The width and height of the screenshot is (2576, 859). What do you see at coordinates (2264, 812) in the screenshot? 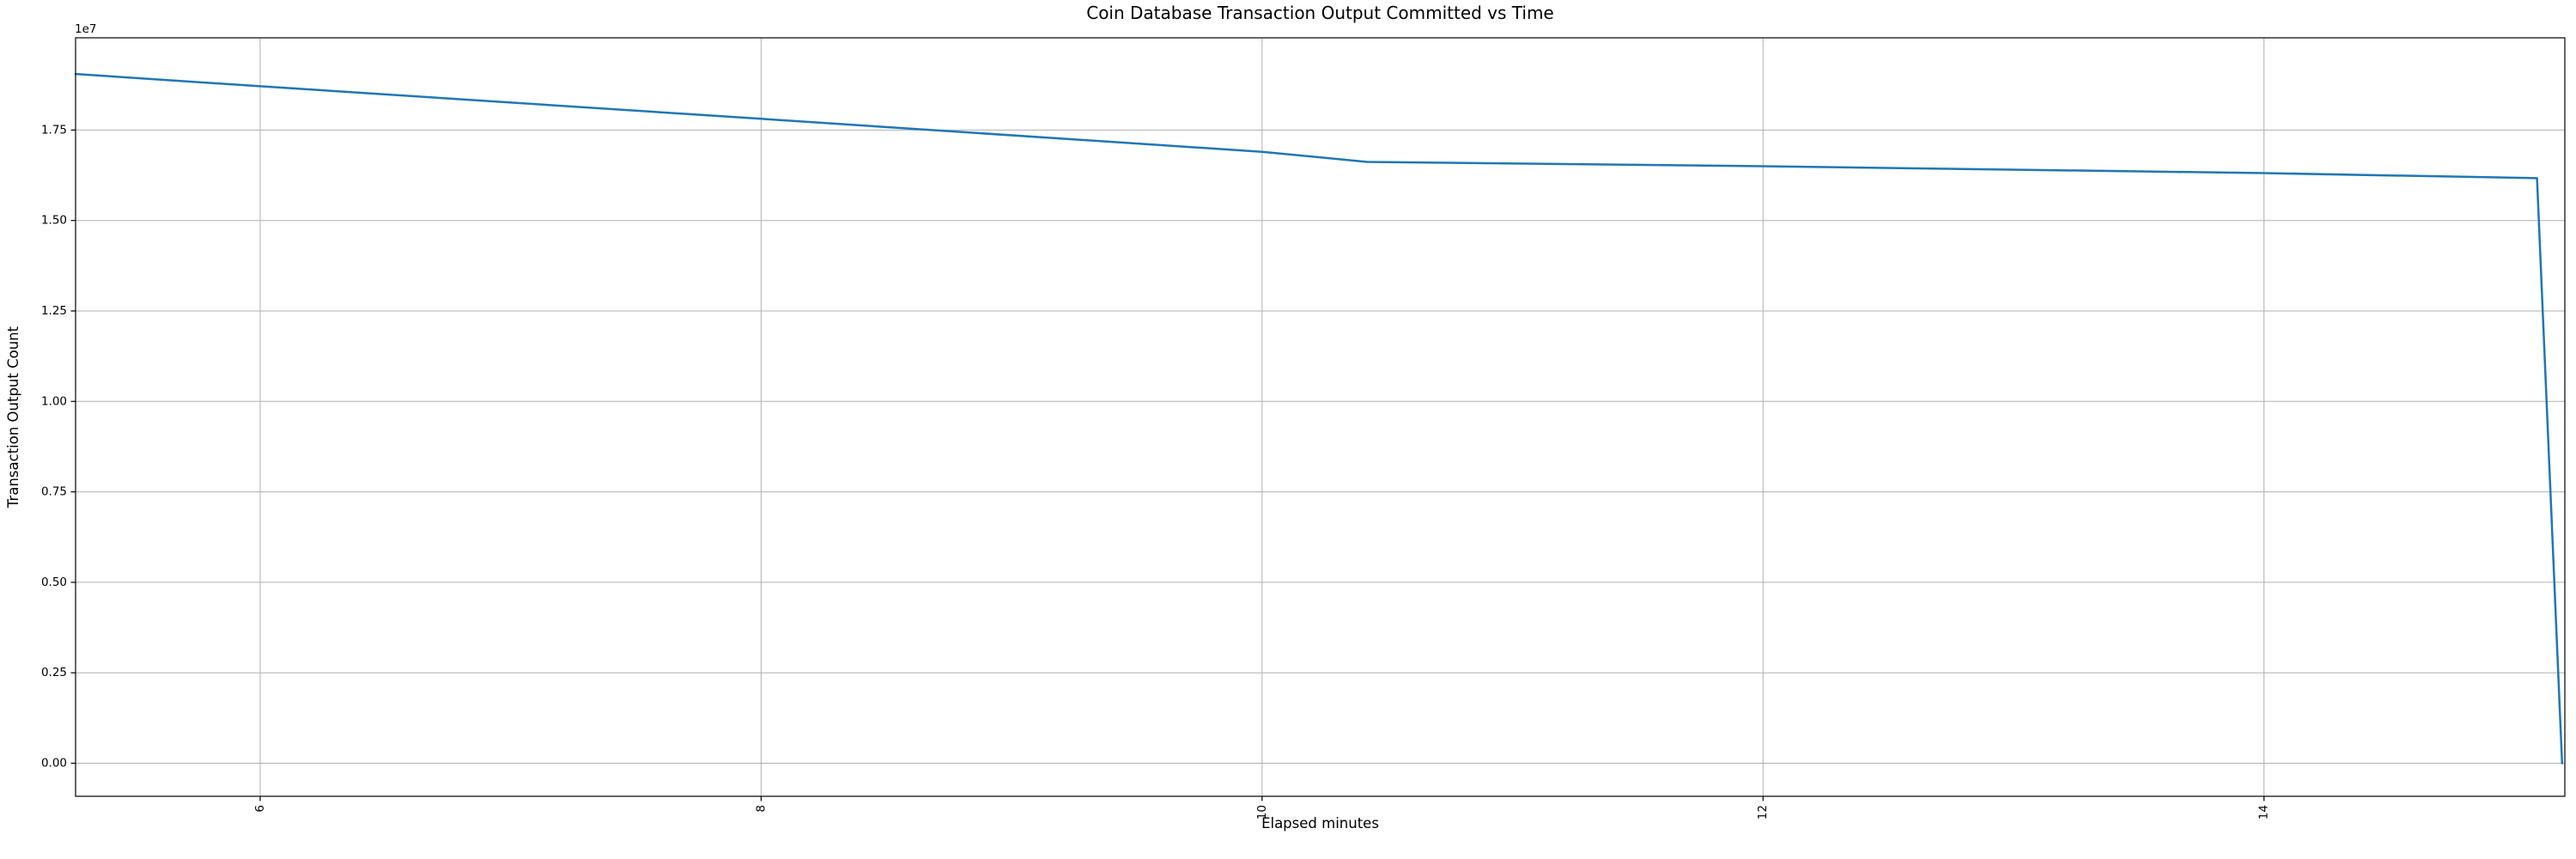
I see `x-tick-label: 14` at bounding box center [2264, 812].